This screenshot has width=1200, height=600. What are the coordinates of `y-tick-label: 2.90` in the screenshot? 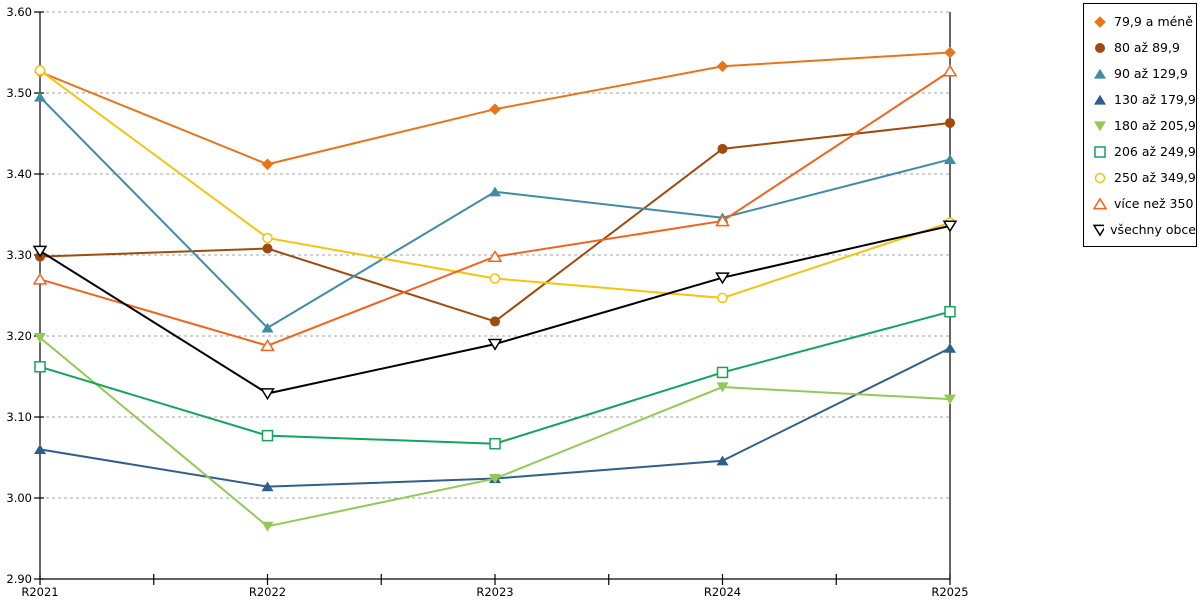 It's located at (19, 579).